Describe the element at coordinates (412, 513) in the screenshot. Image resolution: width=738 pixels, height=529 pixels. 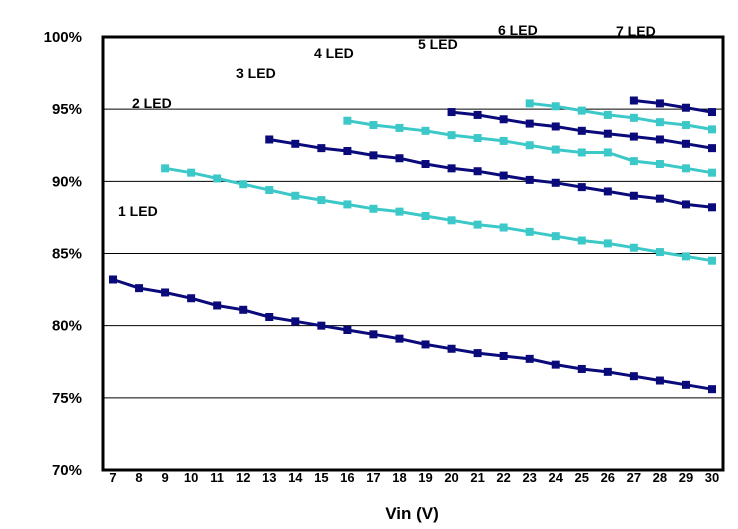
I see `x-axis-title: Vin (V)` at that location.